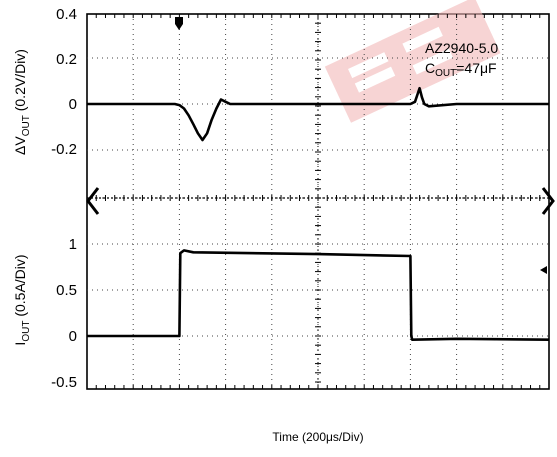 The image size is (557, 457). Describe the element at coordinates (64, 198) in the screenshot. I see `y-tick-labels: 0.4 0.2 0 -0.2 1 0.5 0 -0.5` at that location.